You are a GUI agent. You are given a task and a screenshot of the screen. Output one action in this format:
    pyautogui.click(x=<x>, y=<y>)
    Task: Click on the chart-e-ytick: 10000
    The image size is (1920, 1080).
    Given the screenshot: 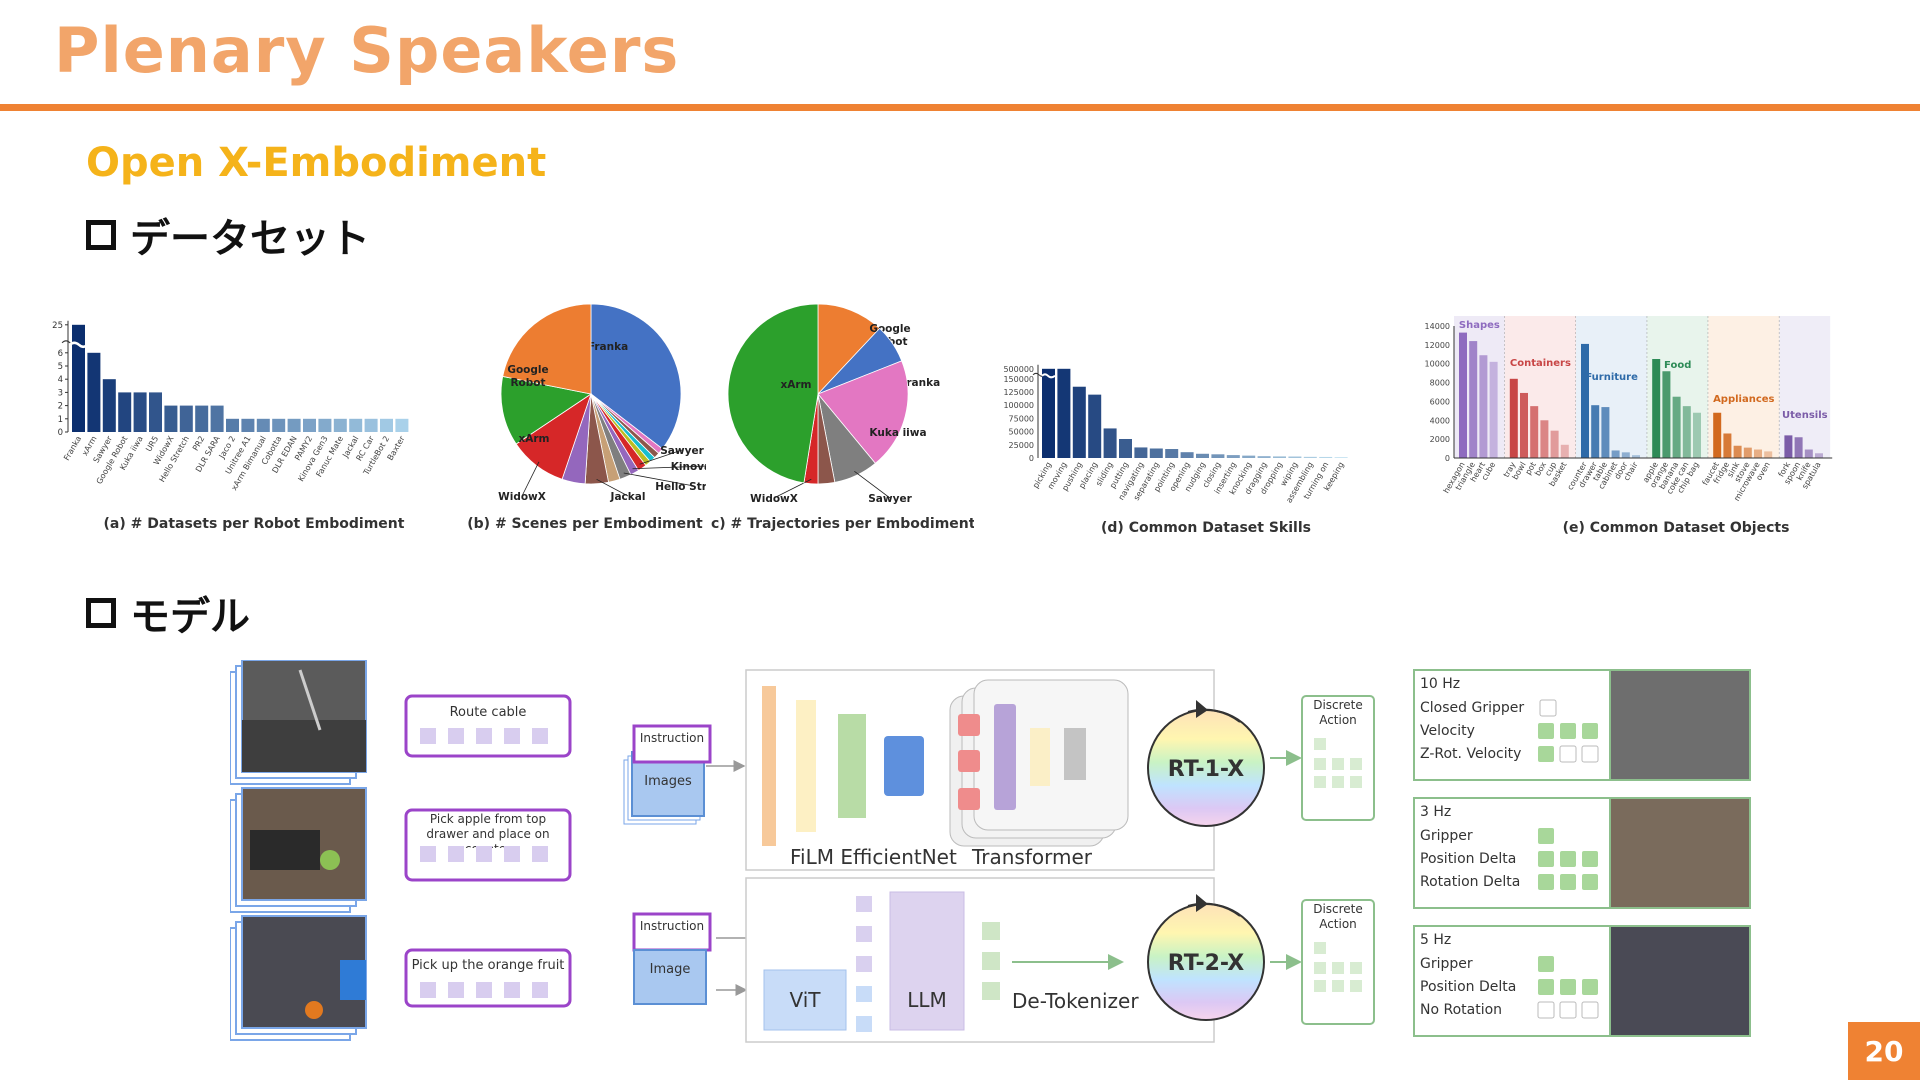 What is the action you would take?
    pyautogui.click(x=1437, y=364)
    